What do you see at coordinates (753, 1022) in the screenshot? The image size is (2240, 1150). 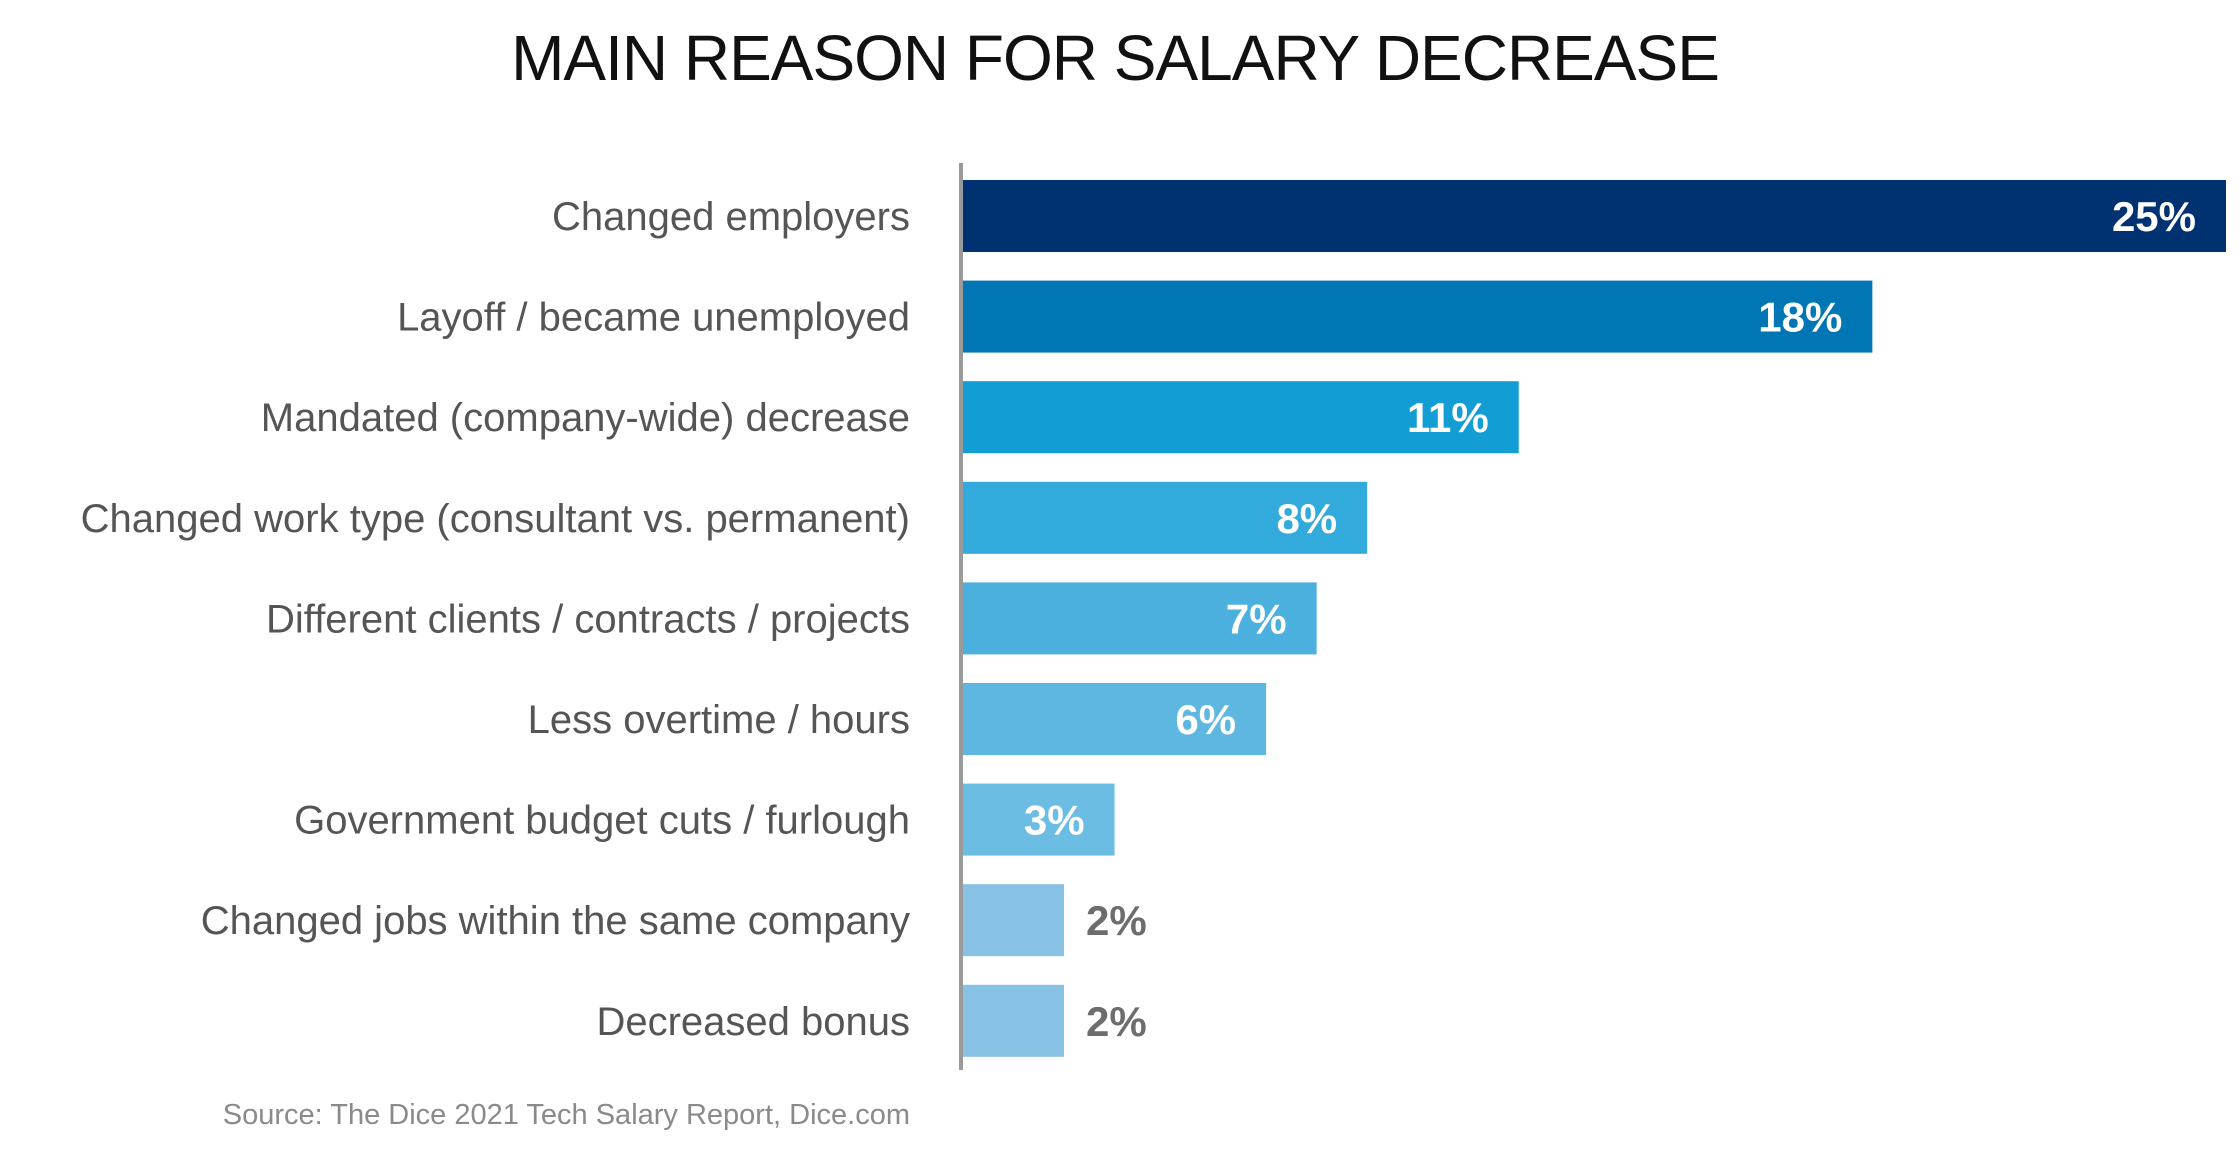 I see `category-label: Decreased bonus` at bounding box center [753, 1022].